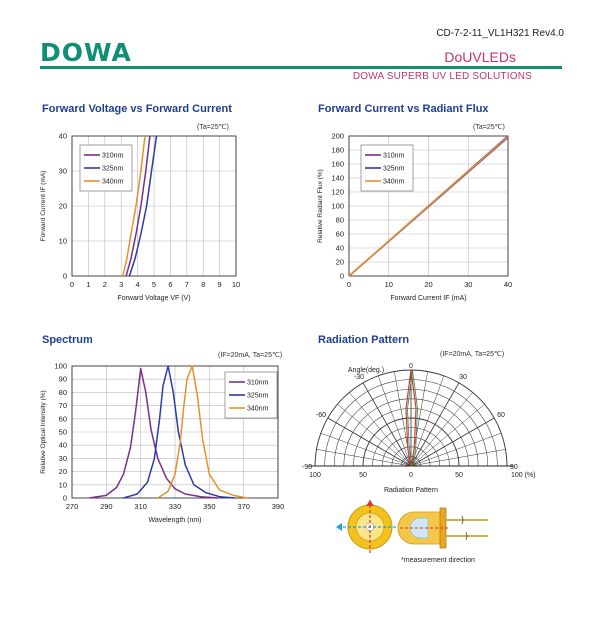  I want to click on led-diagram, so click(412, 527).